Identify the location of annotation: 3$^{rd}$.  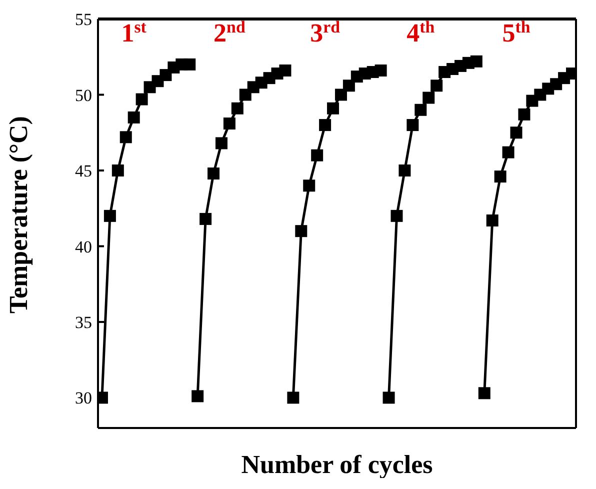
(325, 32).